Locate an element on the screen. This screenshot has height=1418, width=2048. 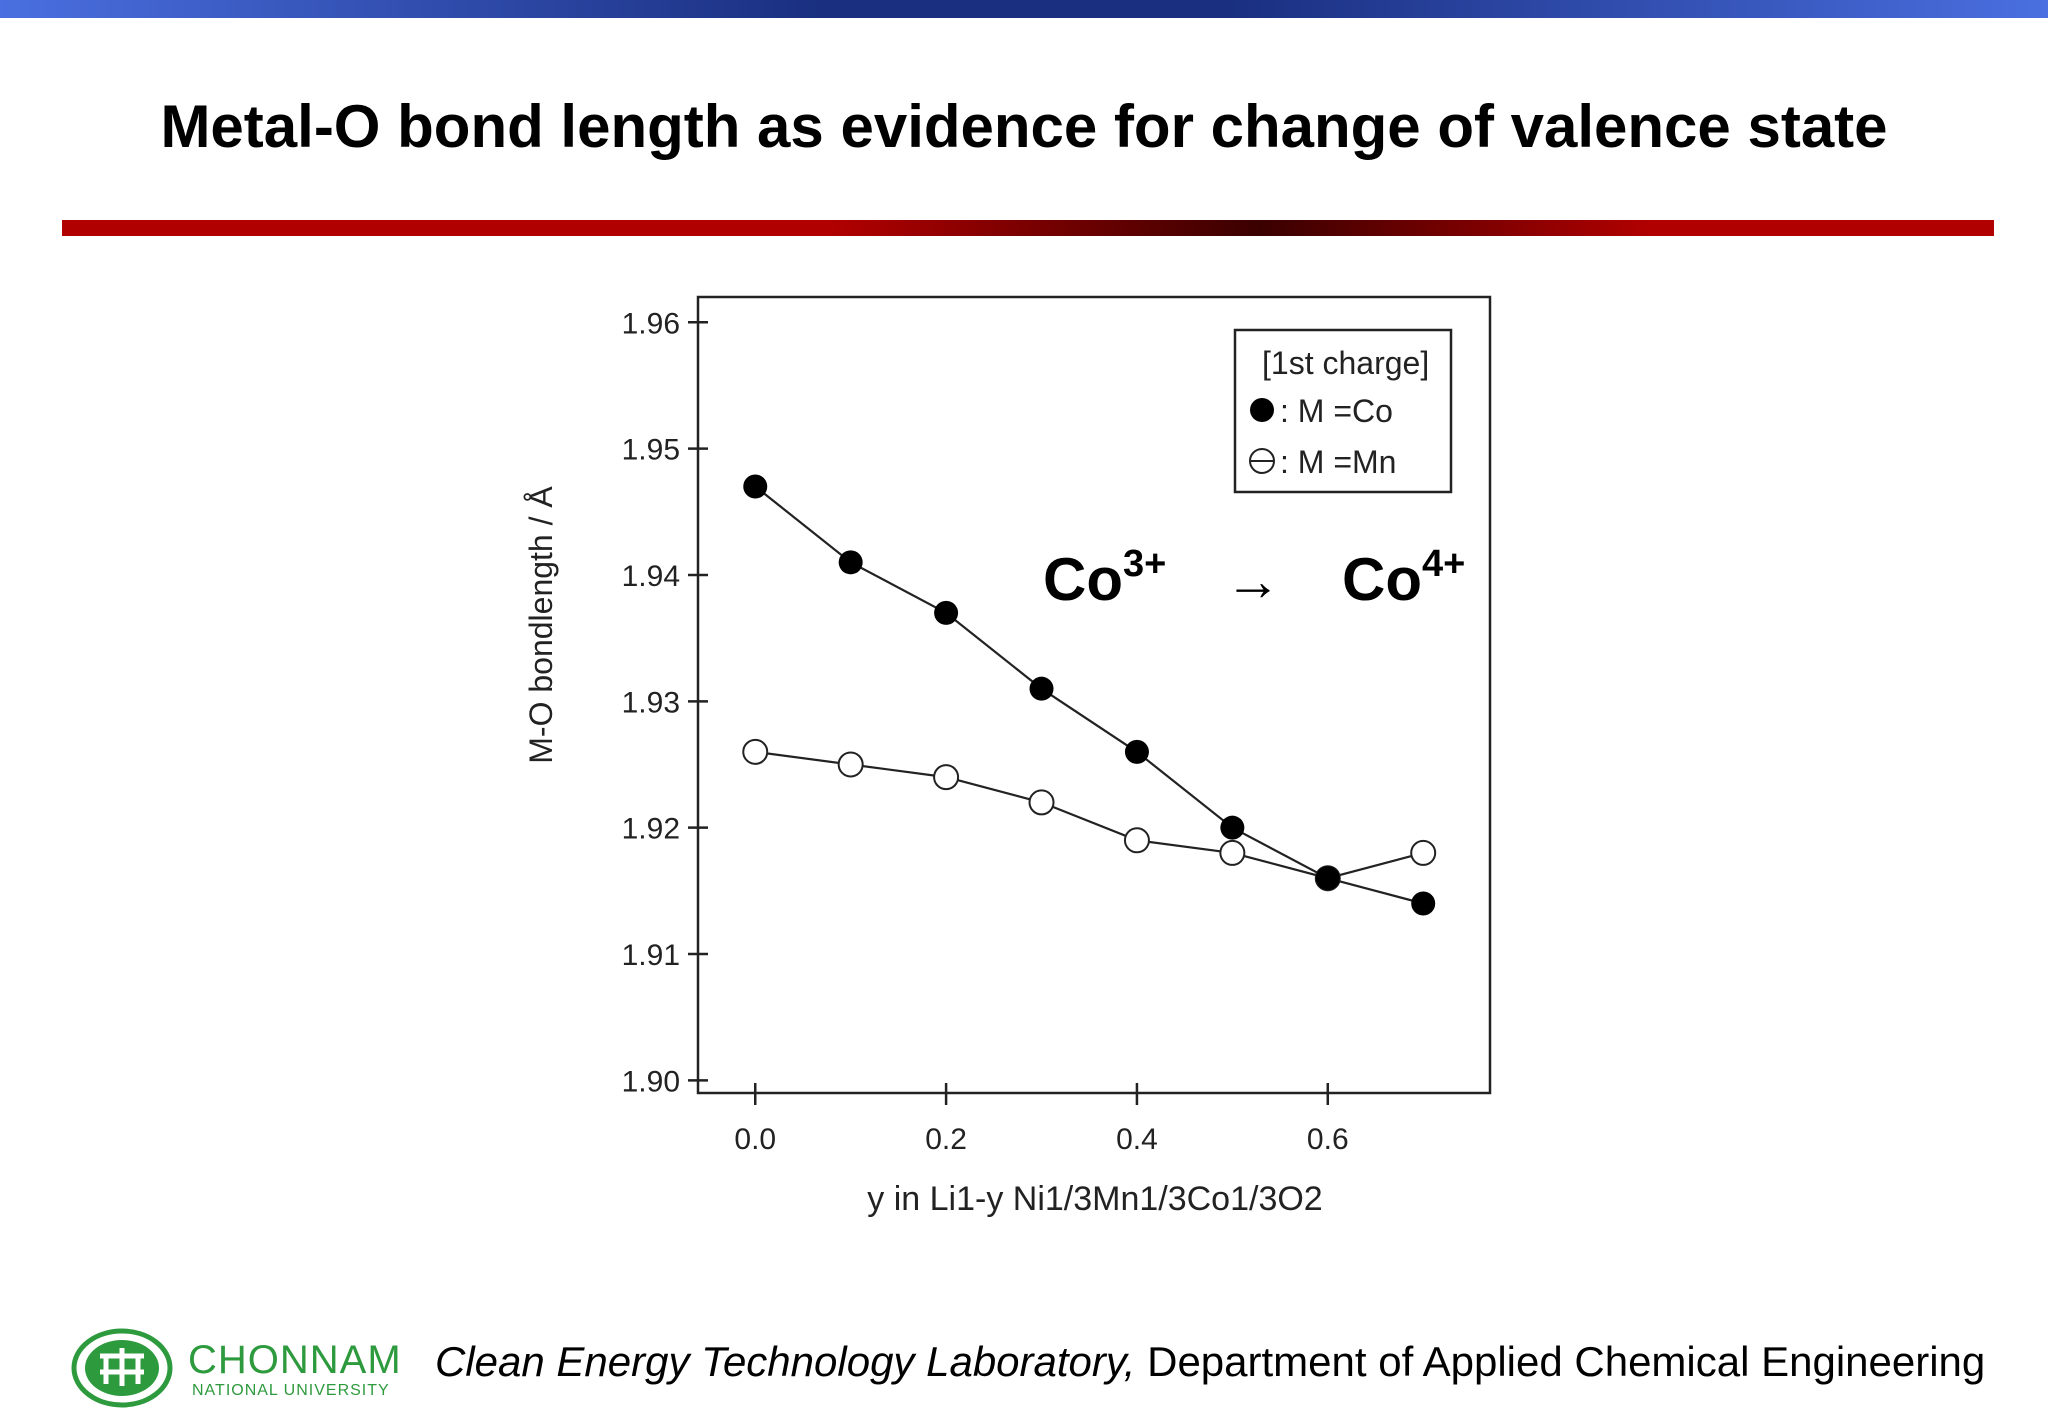
university-seal-icon is located at coordinates (122, 1368).